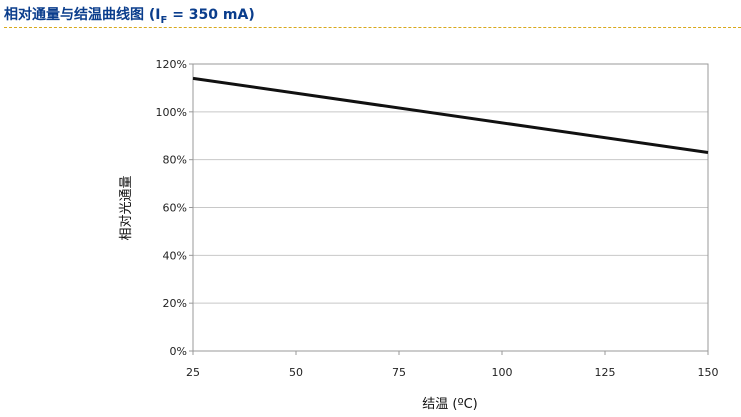 The image size is (741, 417). What do you see at coordinates (178, 351) in the screenshot?
I see `y-tick-label: 0%` at bounding box center [178, 351].